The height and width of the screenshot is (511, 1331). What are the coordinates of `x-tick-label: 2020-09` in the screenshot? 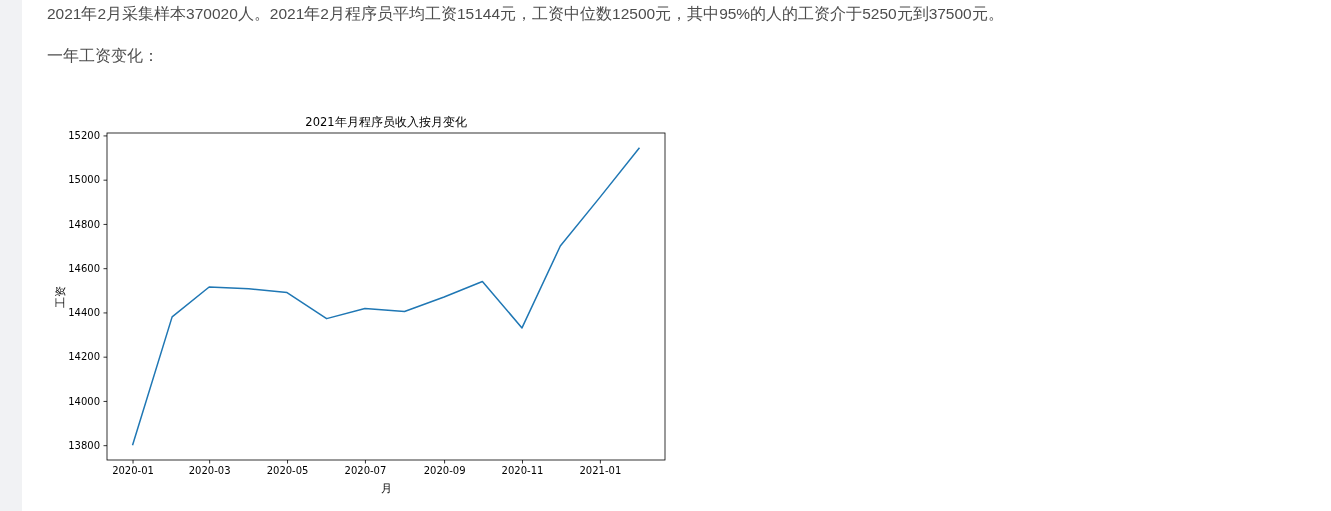 It's located at (444, 471).